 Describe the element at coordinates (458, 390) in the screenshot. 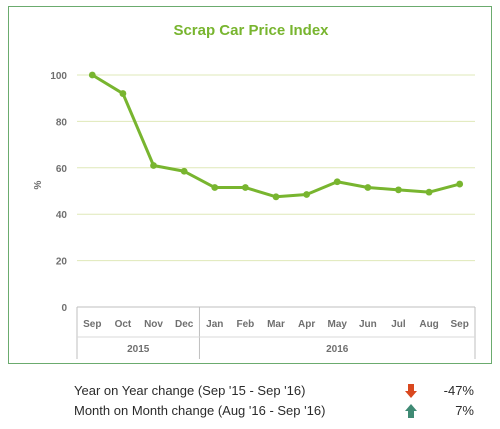

I see `yoy-value: -47%` at that location.